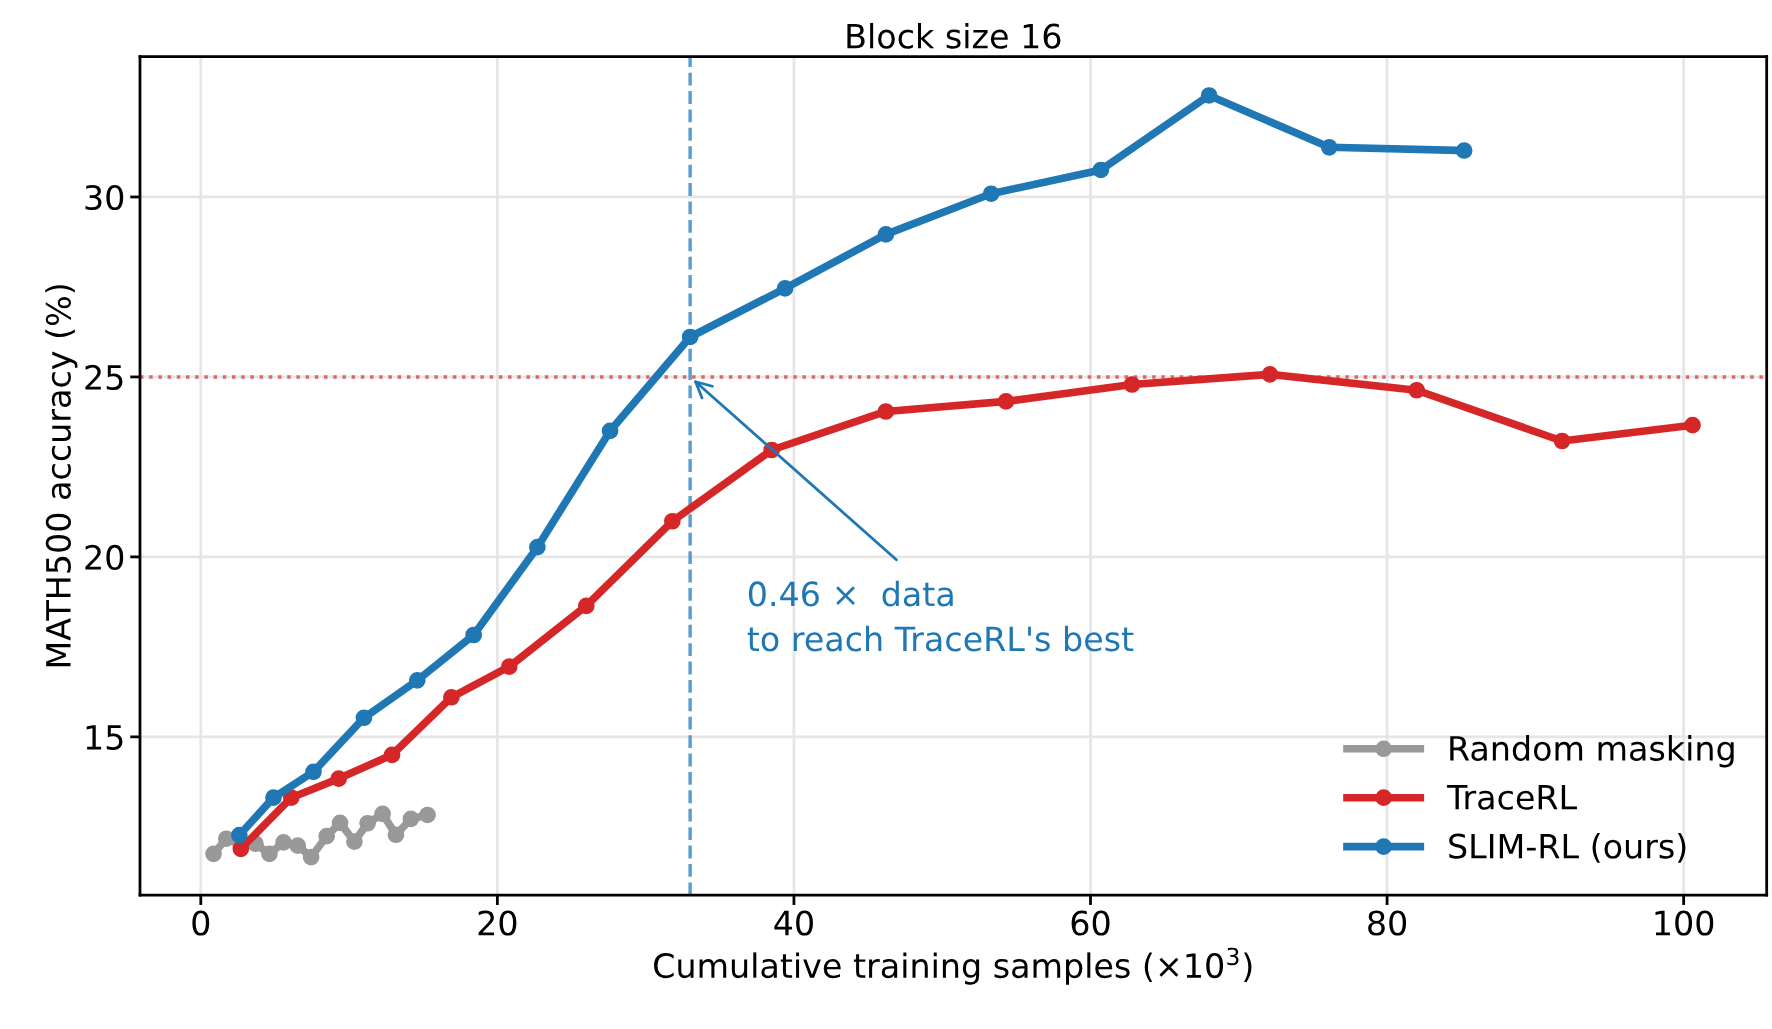 The width and height of the screenshot is (1772, 1029). I want to click on x-tick-label: 80, so click(1387, 923).